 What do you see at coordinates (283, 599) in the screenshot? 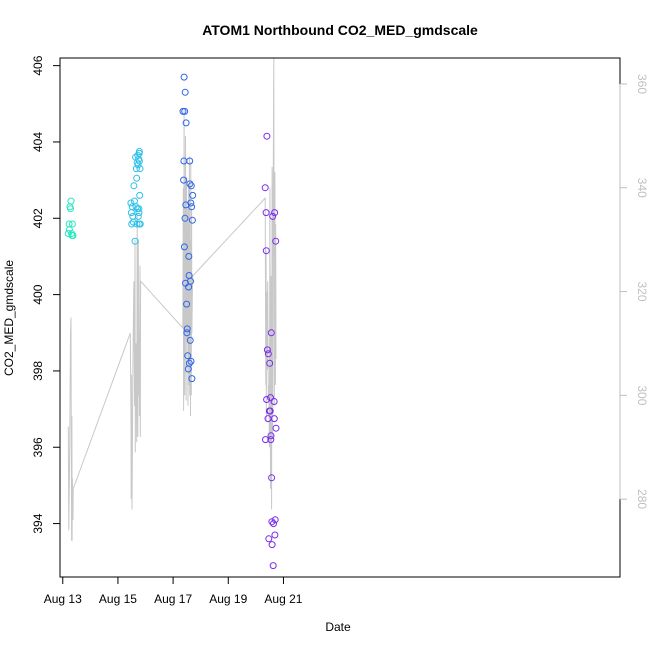
I see `x-tick-label: Aug 21` at bounding box center [283, 599].